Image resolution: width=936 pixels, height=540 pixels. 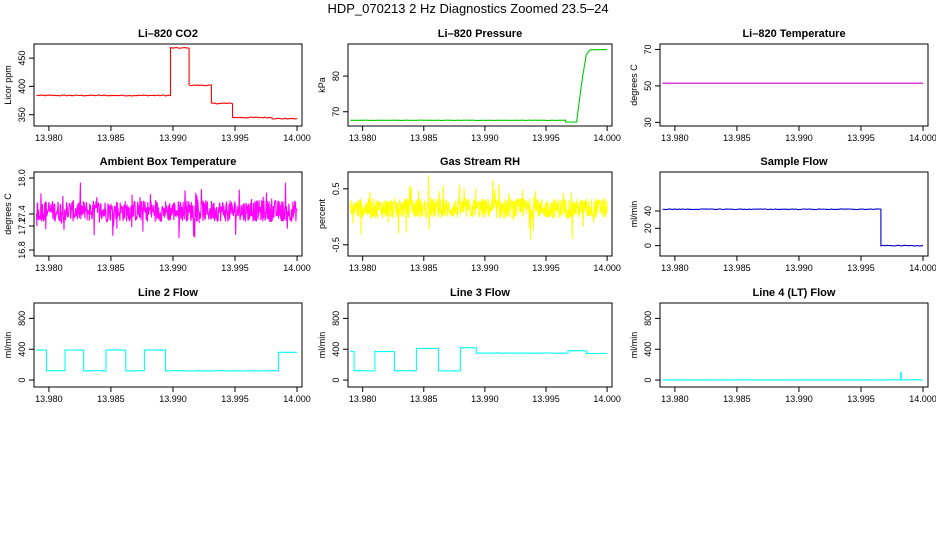 I want to click on panel-title: Gas Stream RH, so click(x=480, y=162).